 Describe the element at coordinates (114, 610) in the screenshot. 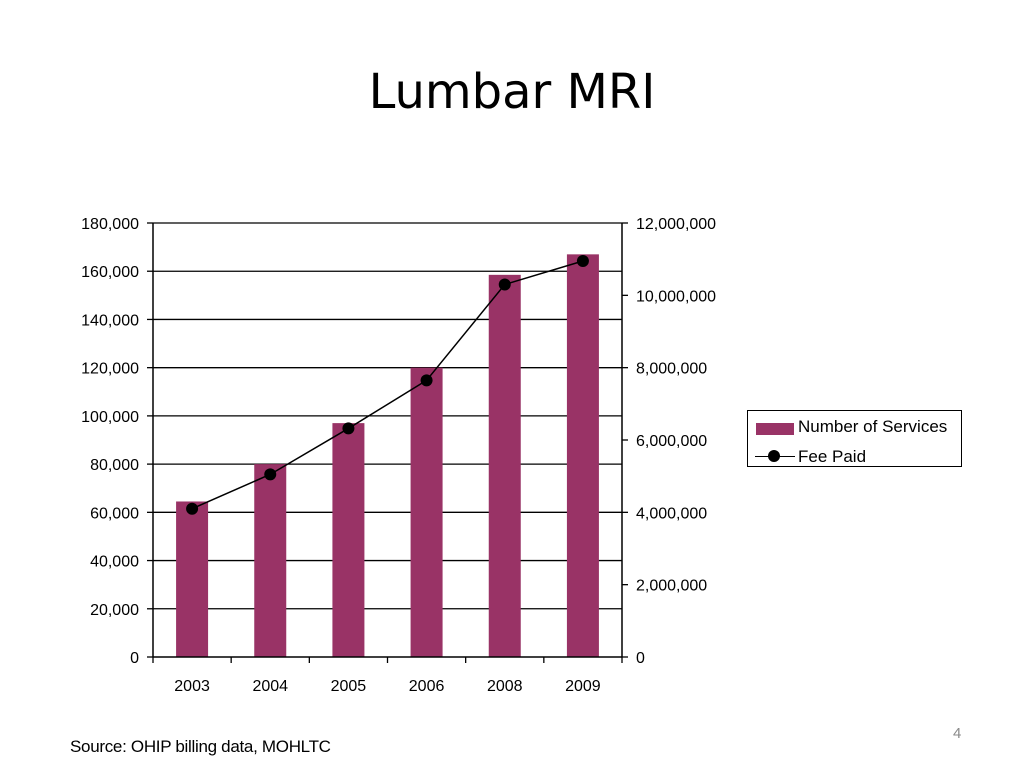

I see `y-left-tick-label: 20,000` at that location.